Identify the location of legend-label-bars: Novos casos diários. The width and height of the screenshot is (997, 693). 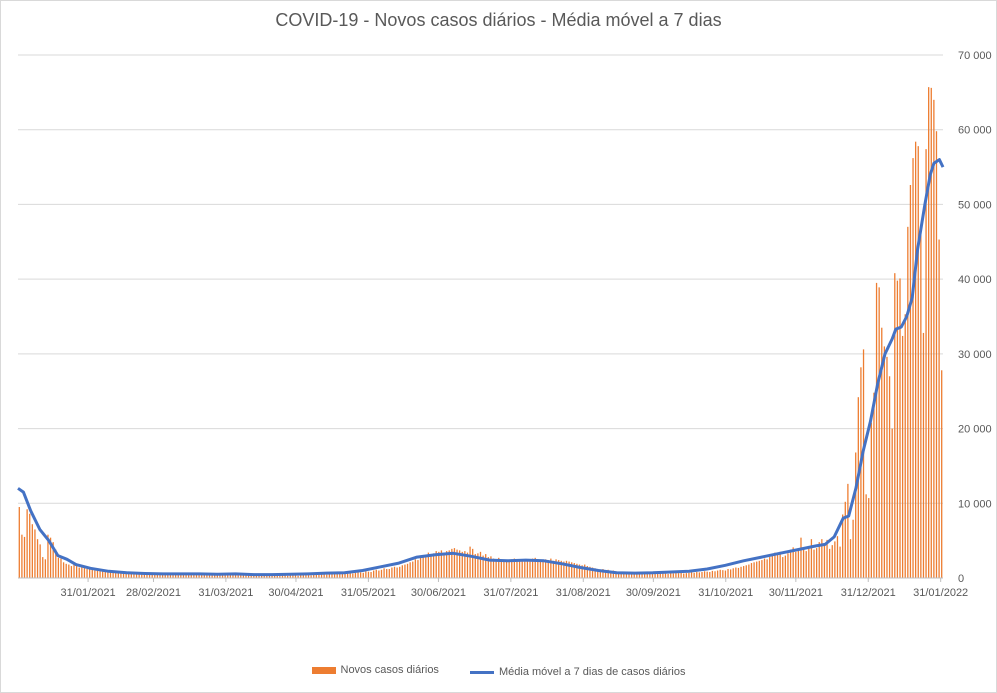
(389, 670).